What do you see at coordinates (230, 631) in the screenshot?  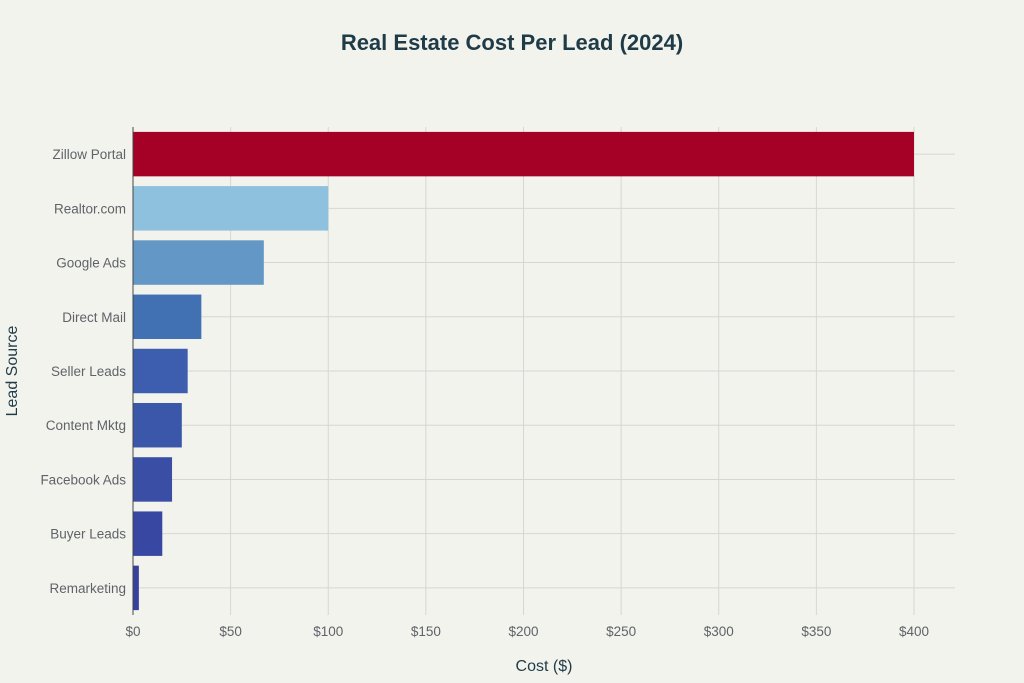 I see `x-tick-label: $50` at bounding box center [230, 631].